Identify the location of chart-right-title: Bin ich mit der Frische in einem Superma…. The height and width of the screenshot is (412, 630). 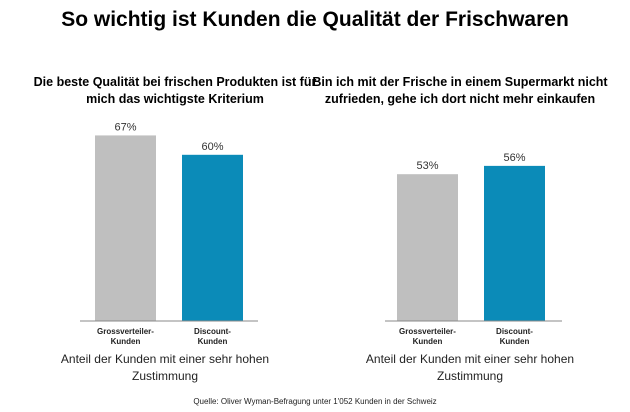
(460, 90).